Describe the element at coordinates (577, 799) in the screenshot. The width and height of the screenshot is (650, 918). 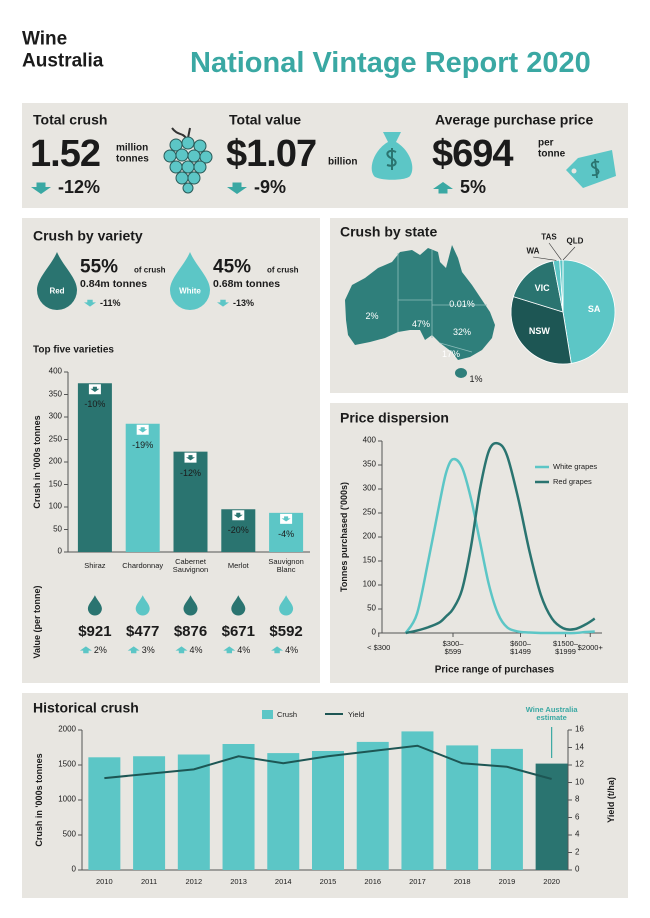
I see `y2-tick-label: 8` at that location.